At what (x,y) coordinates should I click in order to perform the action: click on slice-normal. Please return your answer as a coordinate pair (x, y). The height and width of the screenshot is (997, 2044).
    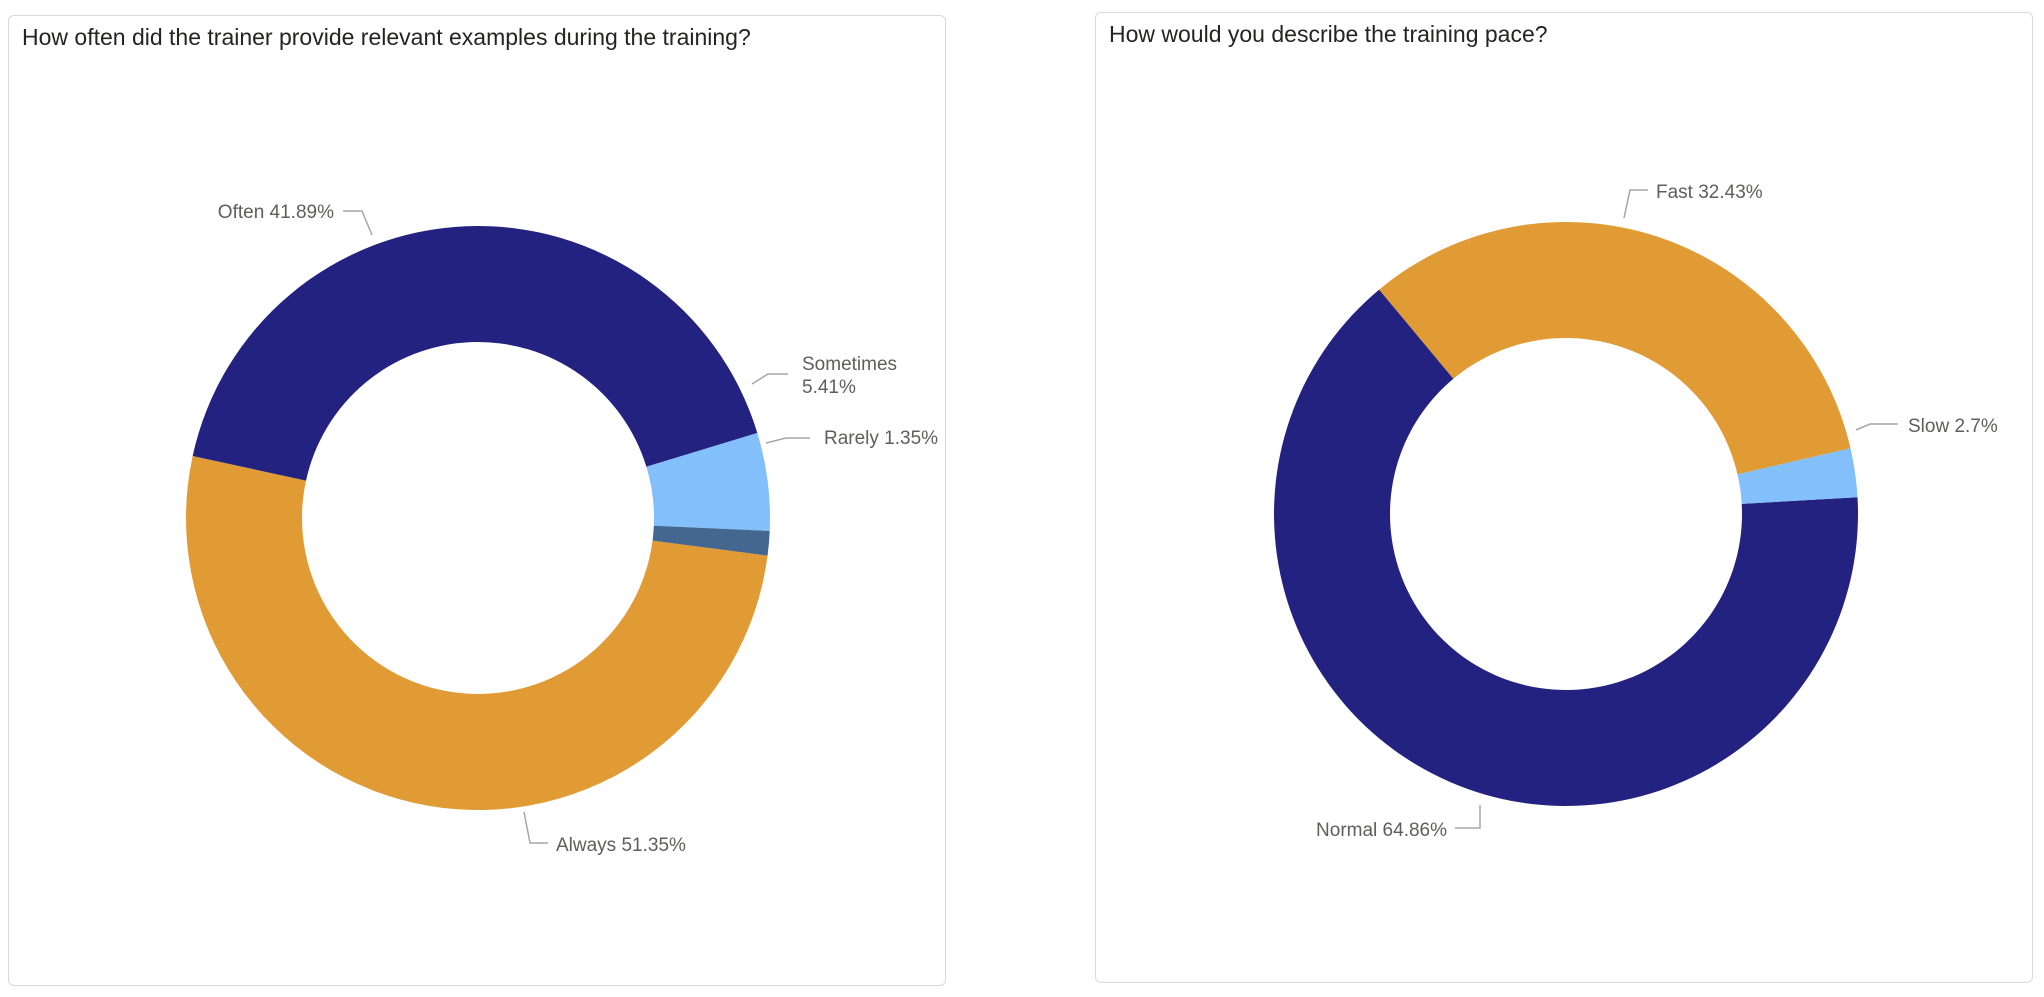
    Looking at the image, I should click on (1566, 547).